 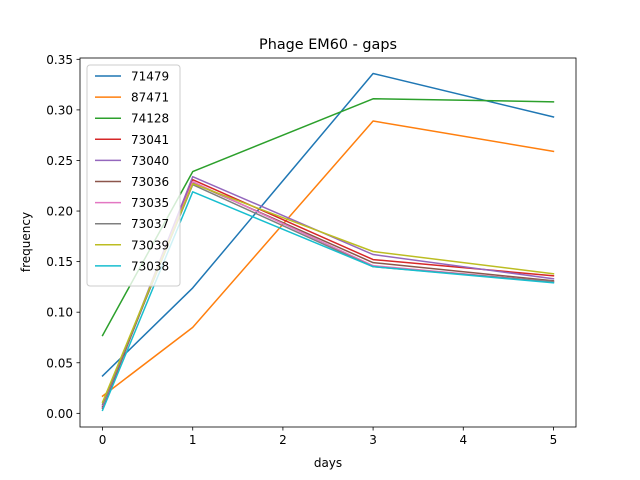 What do you see at coordinates (59, 262) in the screenshot?
I see `y-tick-label: 0.15` at bounding box center [59, 262].